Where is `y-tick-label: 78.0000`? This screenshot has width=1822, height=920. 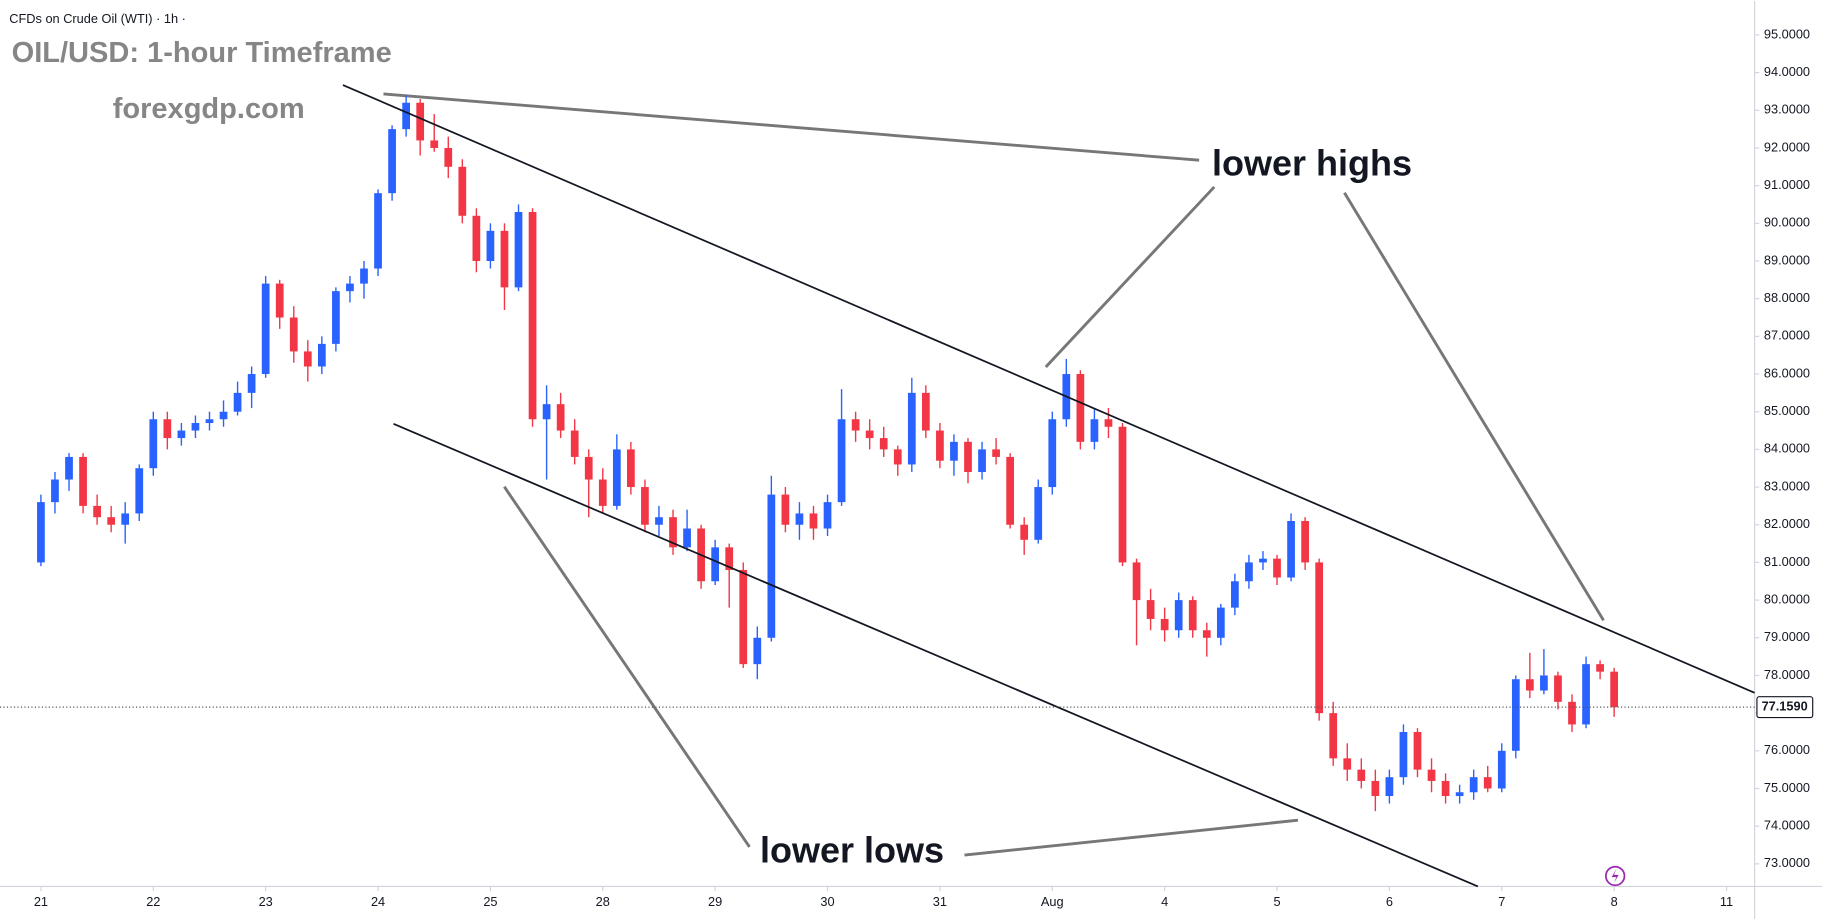
y-tick-label: 78.0000 is located at coordinates (1787, 674).